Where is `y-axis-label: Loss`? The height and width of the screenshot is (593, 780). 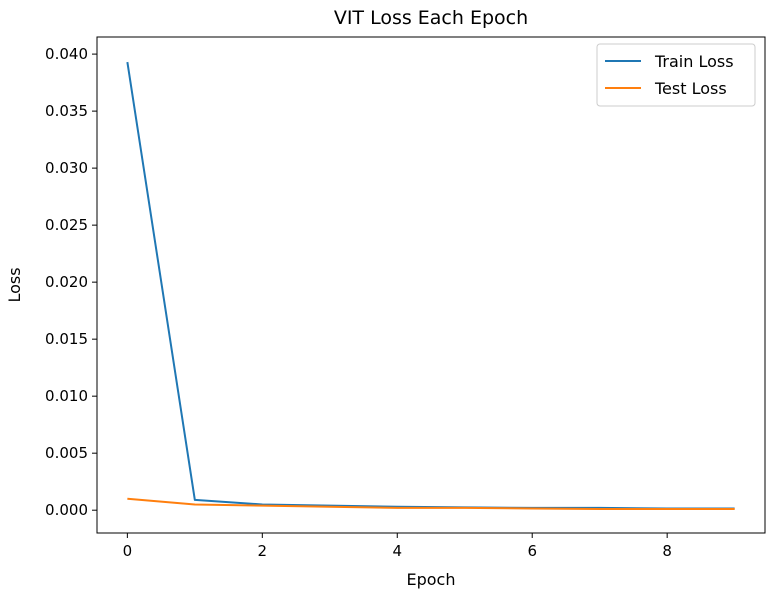
y-axis-label: Loss is located at coordinates (14, 284).